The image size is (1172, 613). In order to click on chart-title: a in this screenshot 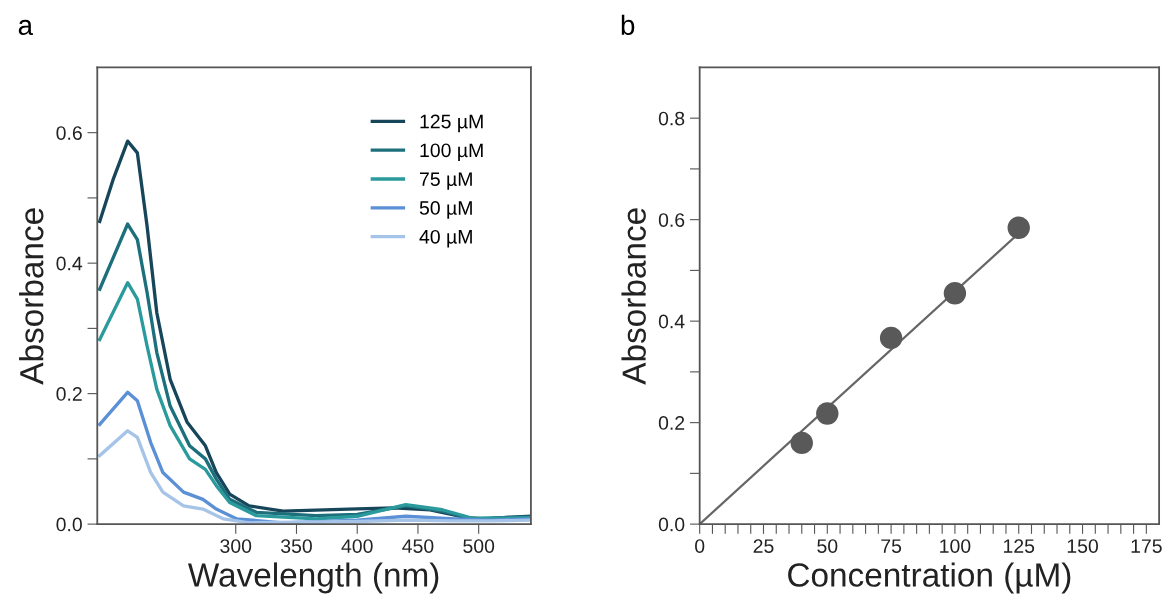, I will do `click(26, 27)`.